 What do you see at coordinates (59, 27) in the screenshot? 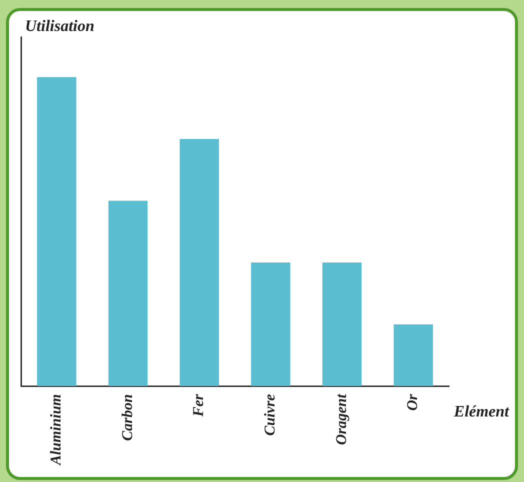
I see `y-axis-title: Utilisation` at bounding box center [59, 27].